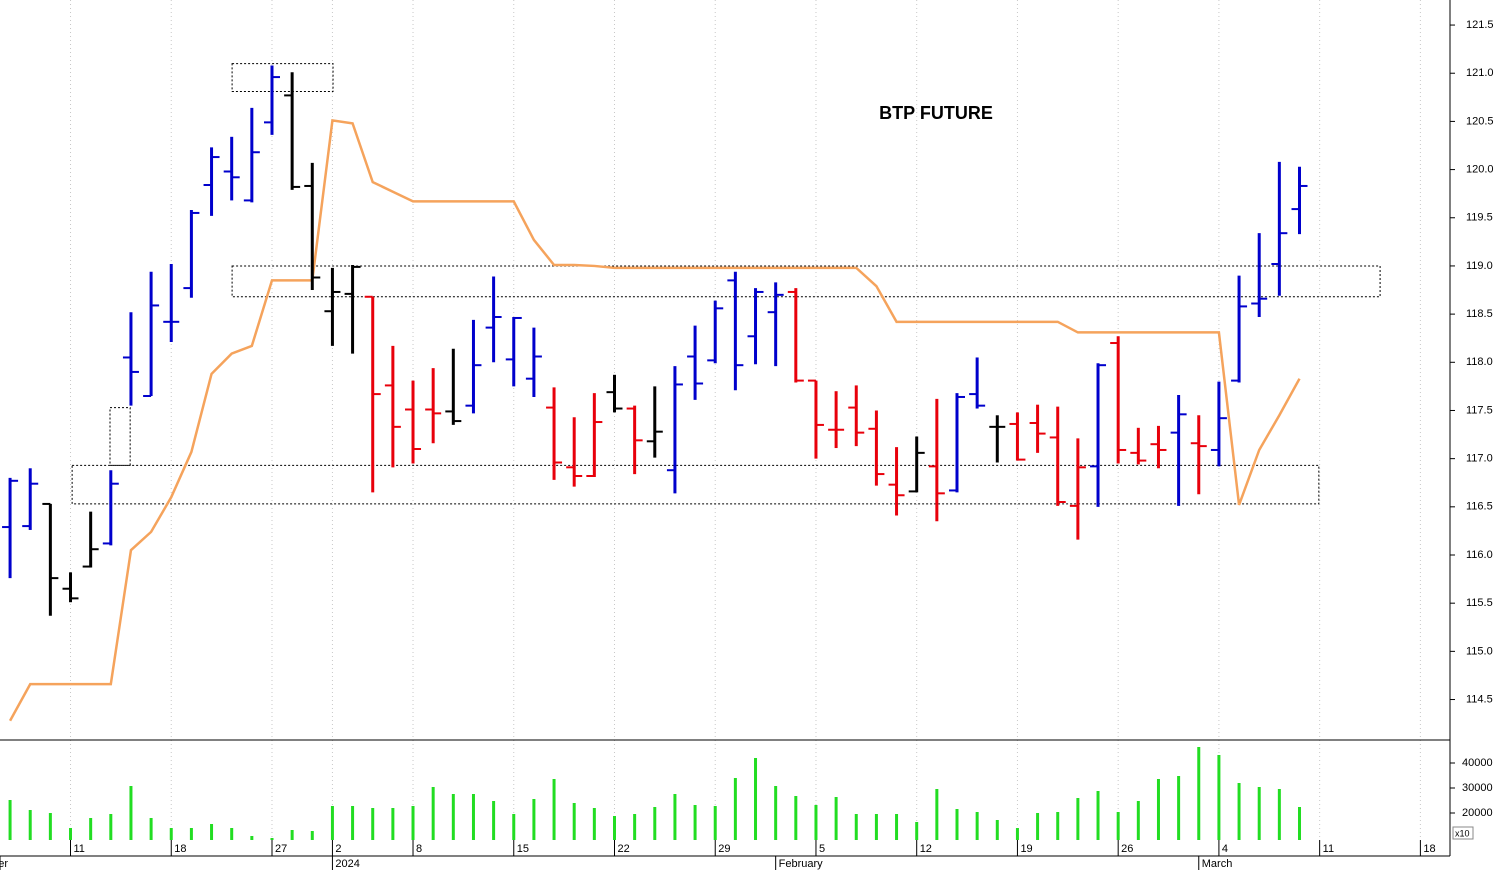 This screenshot has height=870, width=1500. I want to click on x-tick-label: 4, so click(1225, 849).